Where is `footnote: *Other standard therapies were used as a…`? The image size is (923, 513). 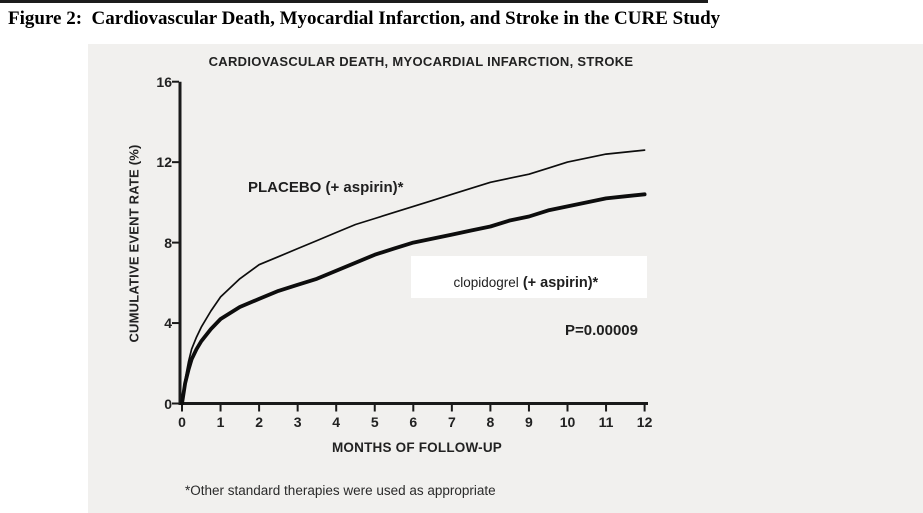 footnote: *Other standard therapies were used as a… is located at coordinates (340, 490).